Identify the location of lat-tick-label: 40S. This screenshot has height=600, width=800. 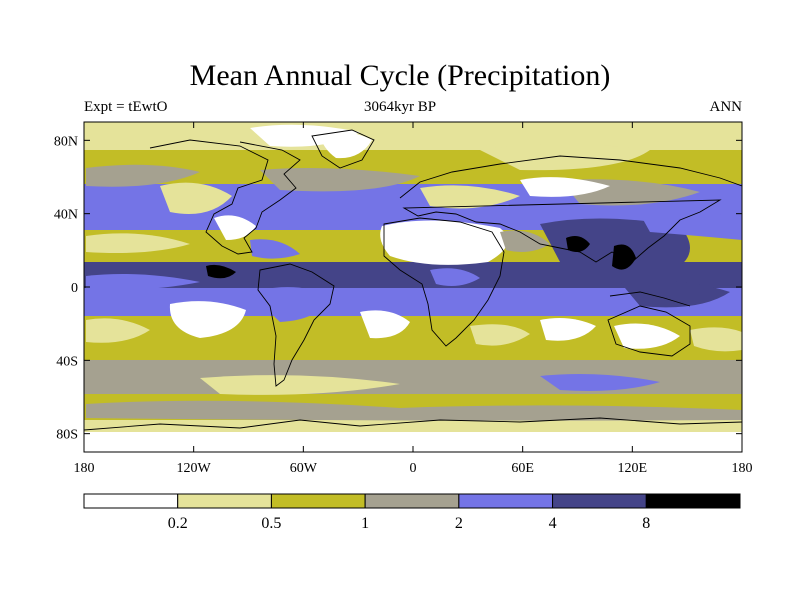
(67, 361).